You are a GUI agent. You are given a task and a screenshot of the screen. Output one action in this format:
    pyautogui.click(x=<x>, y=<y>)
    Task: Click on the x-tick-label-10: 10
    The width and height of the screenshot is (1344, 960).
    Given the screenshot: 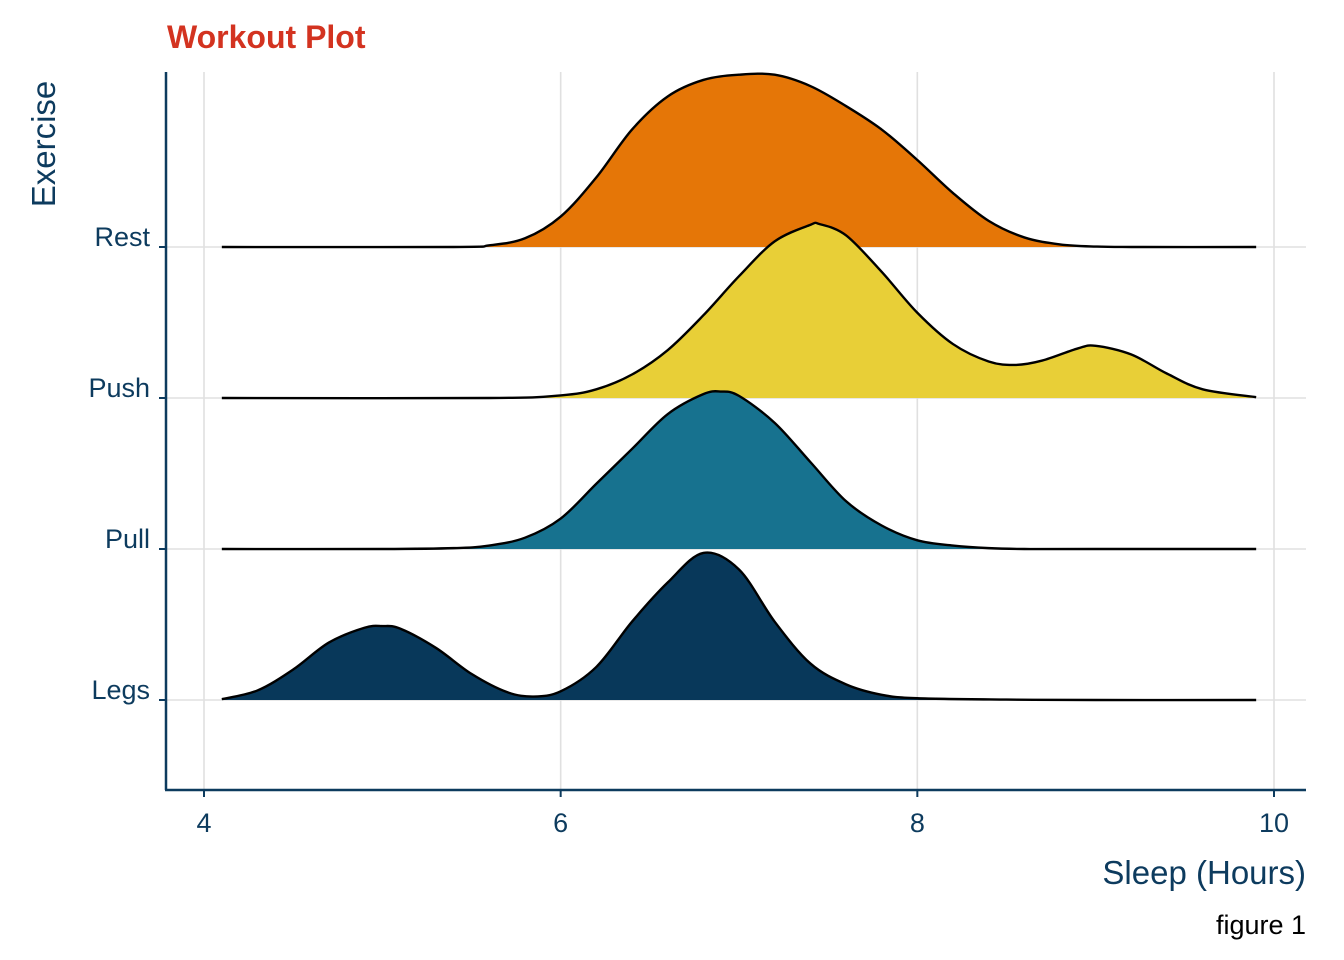 What is the action you would take?
    pyautogui.click(x=1274, y=823)
    